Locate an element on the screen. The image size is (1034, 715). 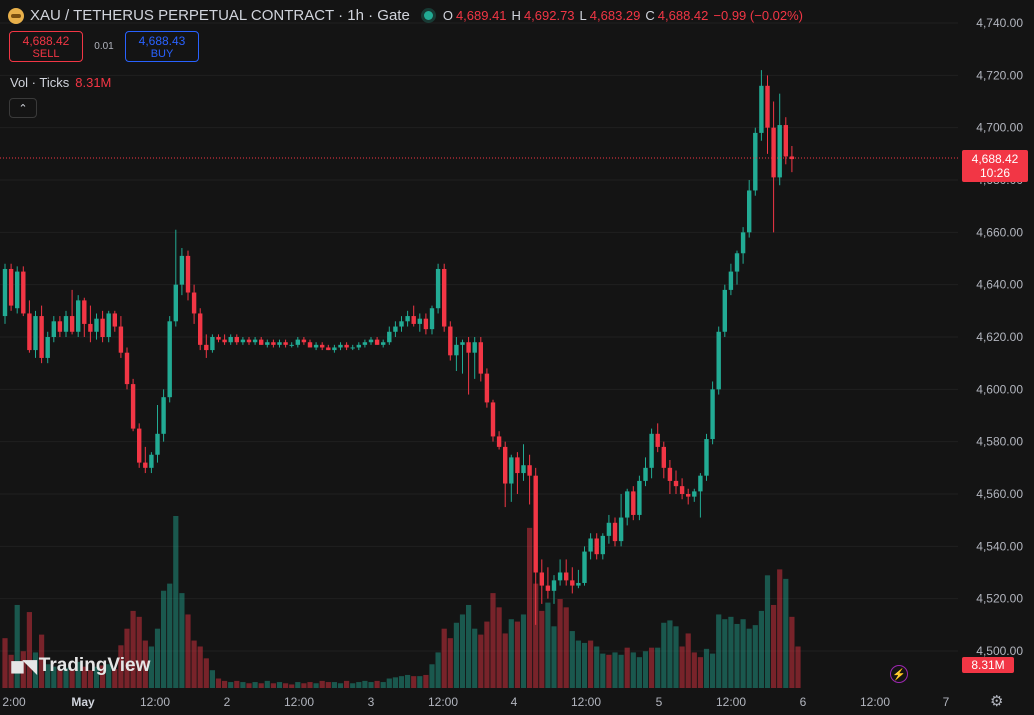
lightning-icon: ⚡ is located at coordinates (899, 674).